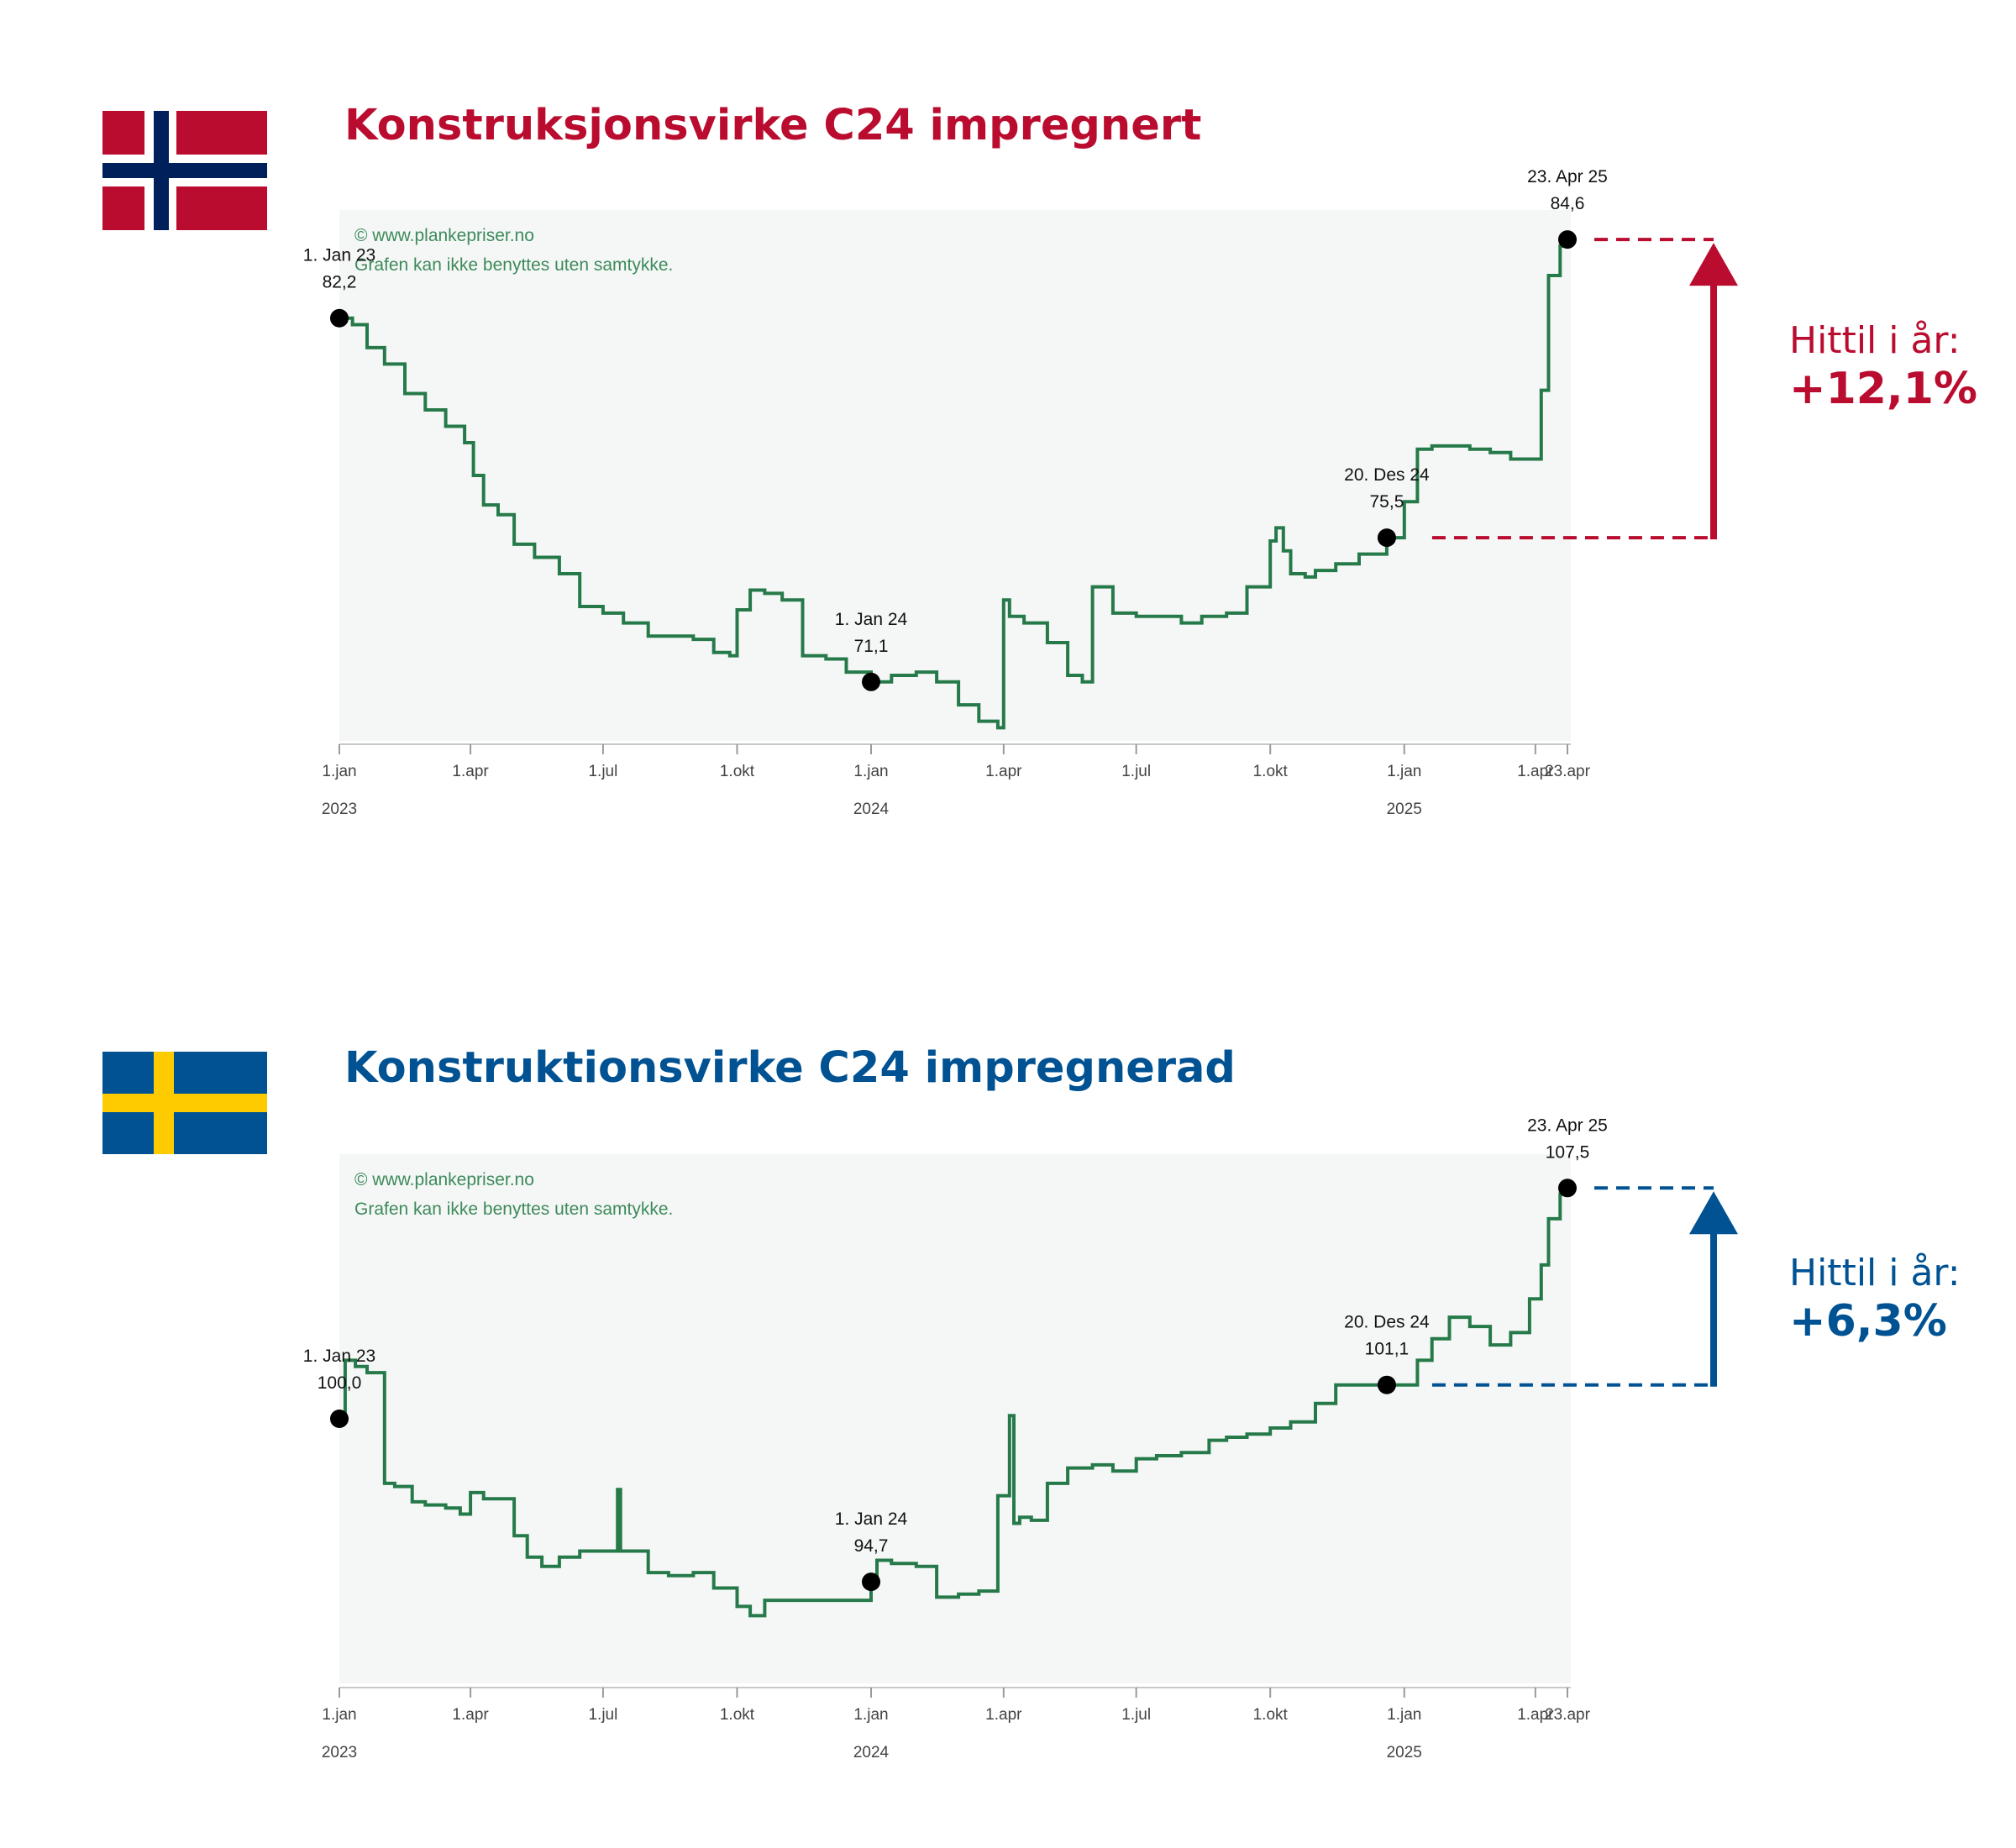 This screenshot has width=2016, height=1848. I want to click on chart-title: Konstruksjonsvirke C24 impregnert, so click(773, 125).